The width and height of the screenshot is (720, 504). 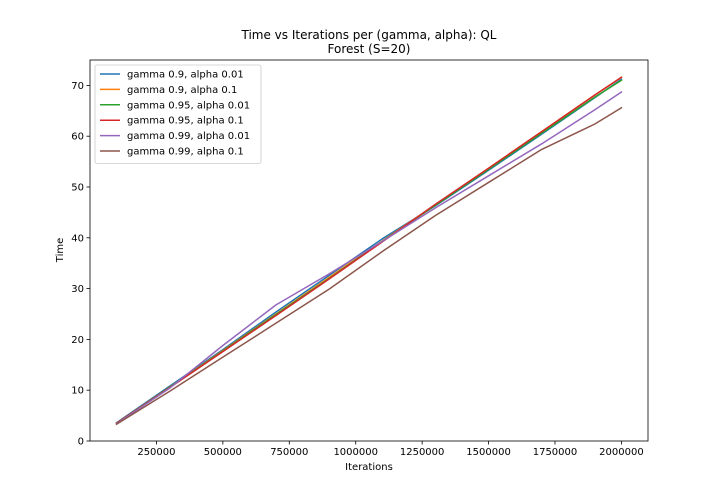 I want to click on chart-subtitle: Forest (S=20), so click(x=369, y=49).